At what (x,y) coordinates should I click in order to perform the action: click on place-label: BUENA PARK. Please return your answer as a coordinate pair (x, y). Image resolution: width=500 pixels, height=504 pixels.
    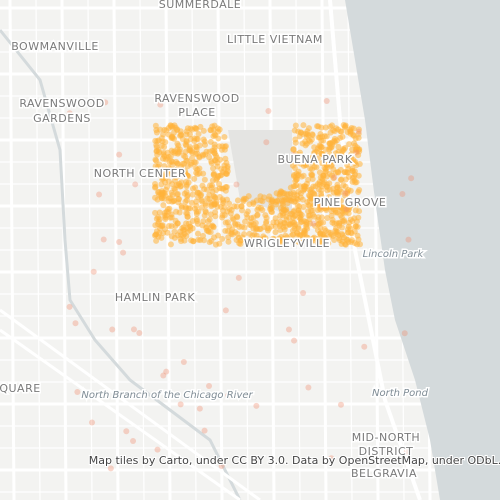
    Looking at the image, I should click on (314, 159).